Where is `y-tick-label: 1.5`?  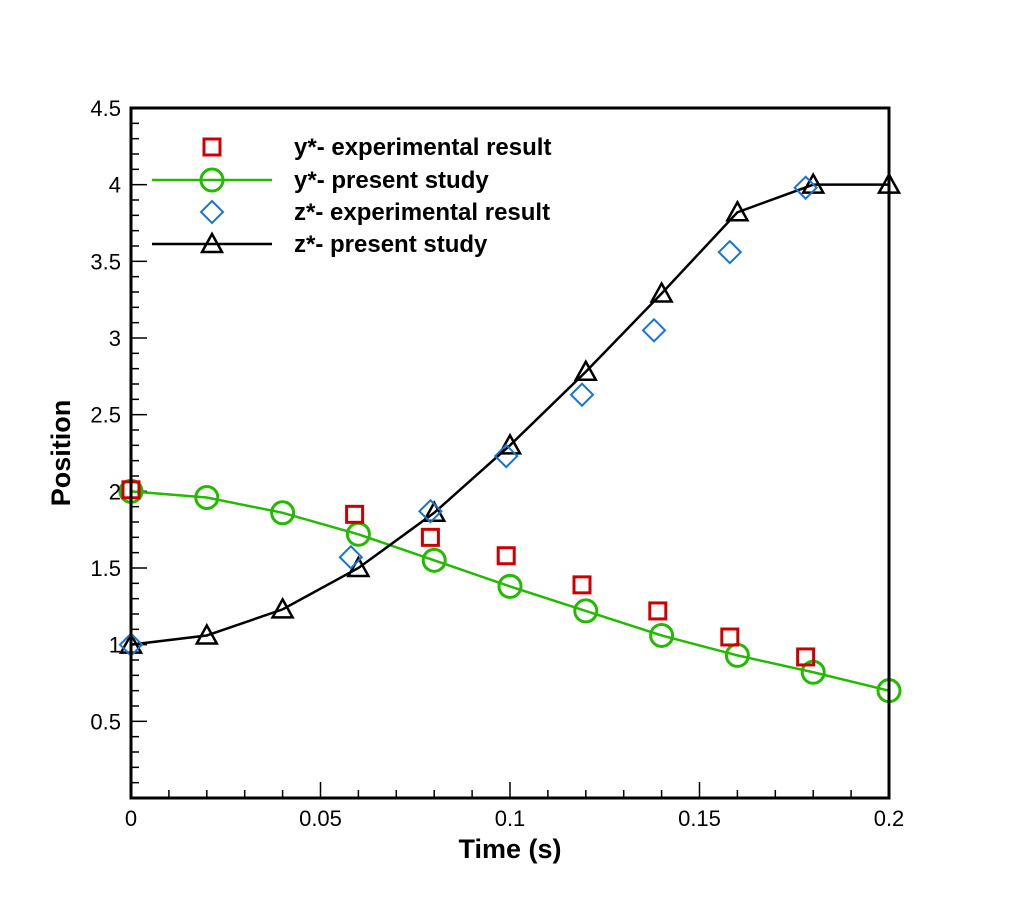
y-tick-label: 1.5 is located at coordinates (105, 568).